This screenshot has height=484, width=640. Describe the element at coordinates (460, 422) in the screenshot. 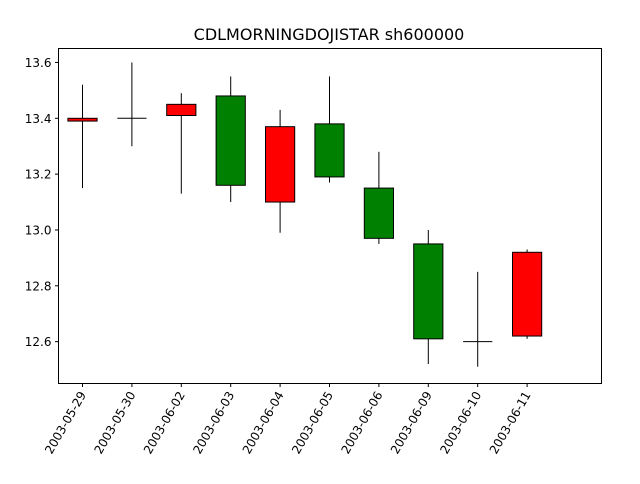

I see `x-tick-label: 2003-06-10` at that location.